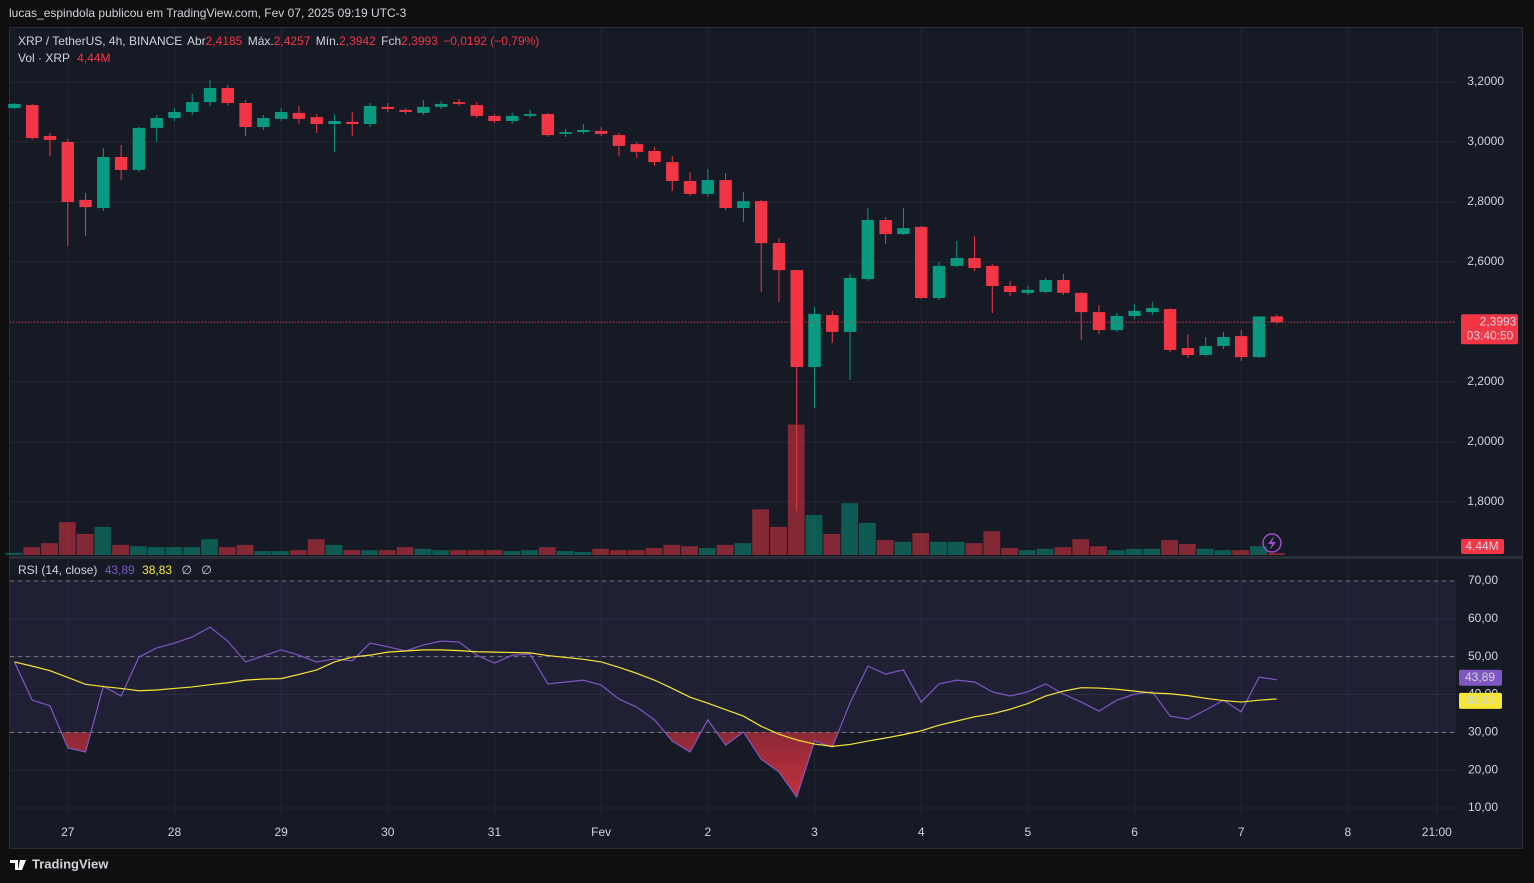 This screenshot has width=1534, height=883. Describe the element at coordinates (68, 832) in the screenshot. I see `x-tick-label: 27` at that location.